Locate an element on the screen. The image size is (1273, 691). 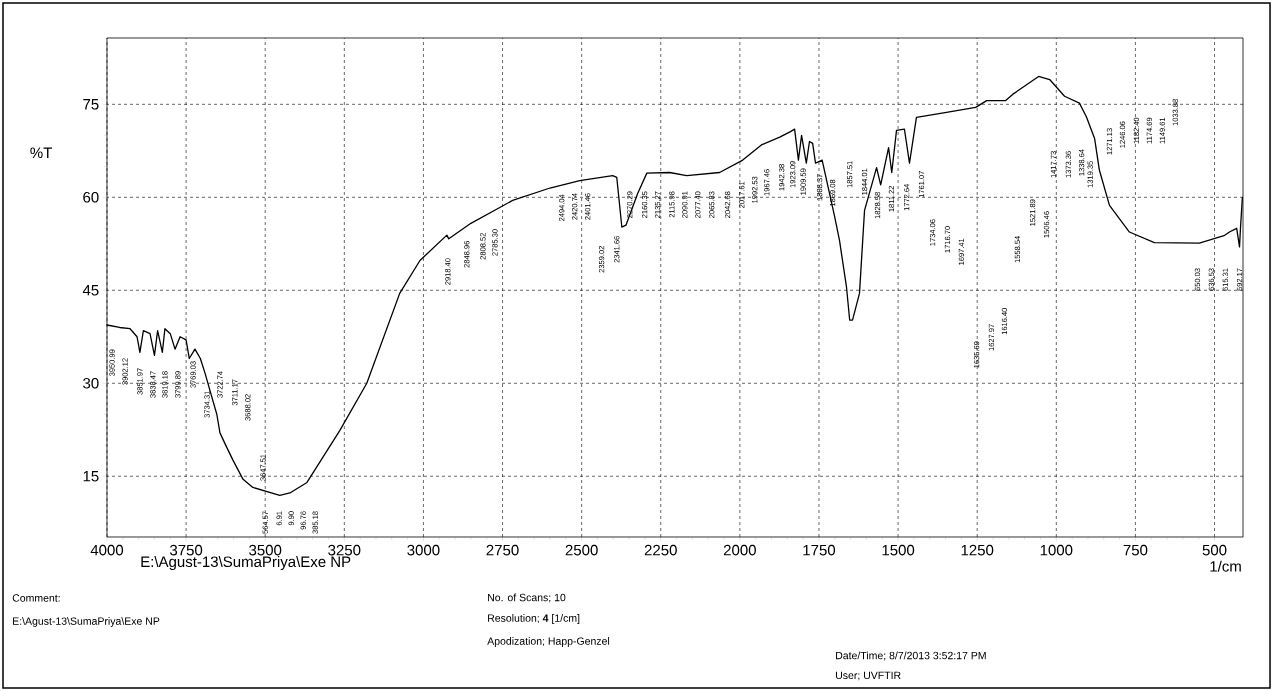
text: Date/Time; 8/7/2013 3:52:17 PM is located at coordinates (911, 656).